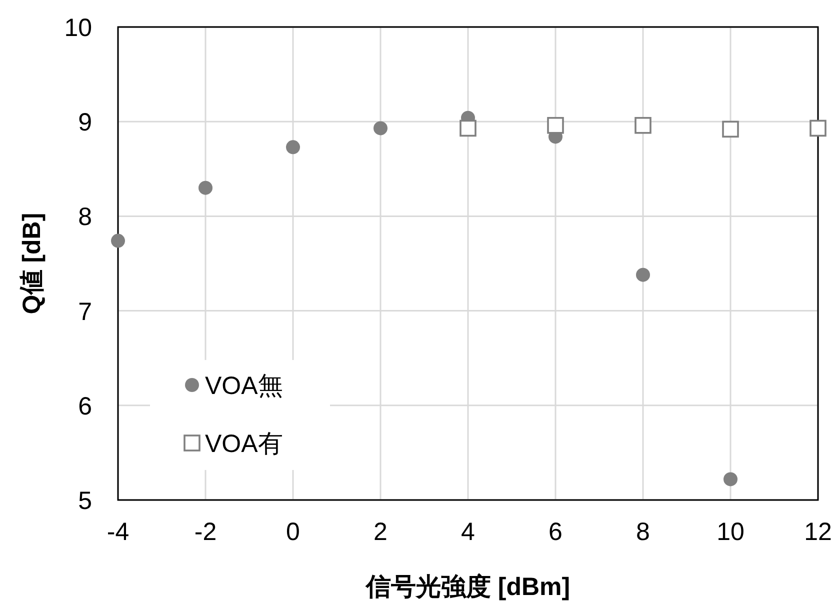 The height and width of the screenshot is (605, 838). What do you see at coordinates (118, 532) in the screenshot?
I see `x-tick-label: -4` at bounding box center [118, 532].